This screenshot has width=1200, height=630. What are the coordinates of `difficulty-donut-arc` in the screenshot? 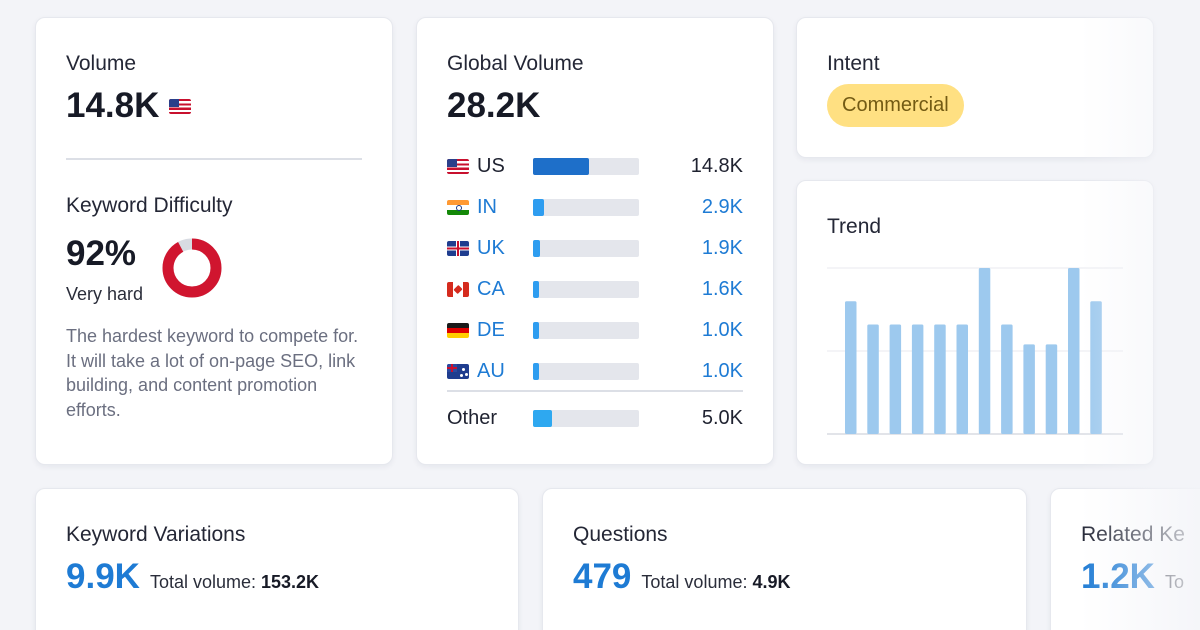 It's located at (192, 268).